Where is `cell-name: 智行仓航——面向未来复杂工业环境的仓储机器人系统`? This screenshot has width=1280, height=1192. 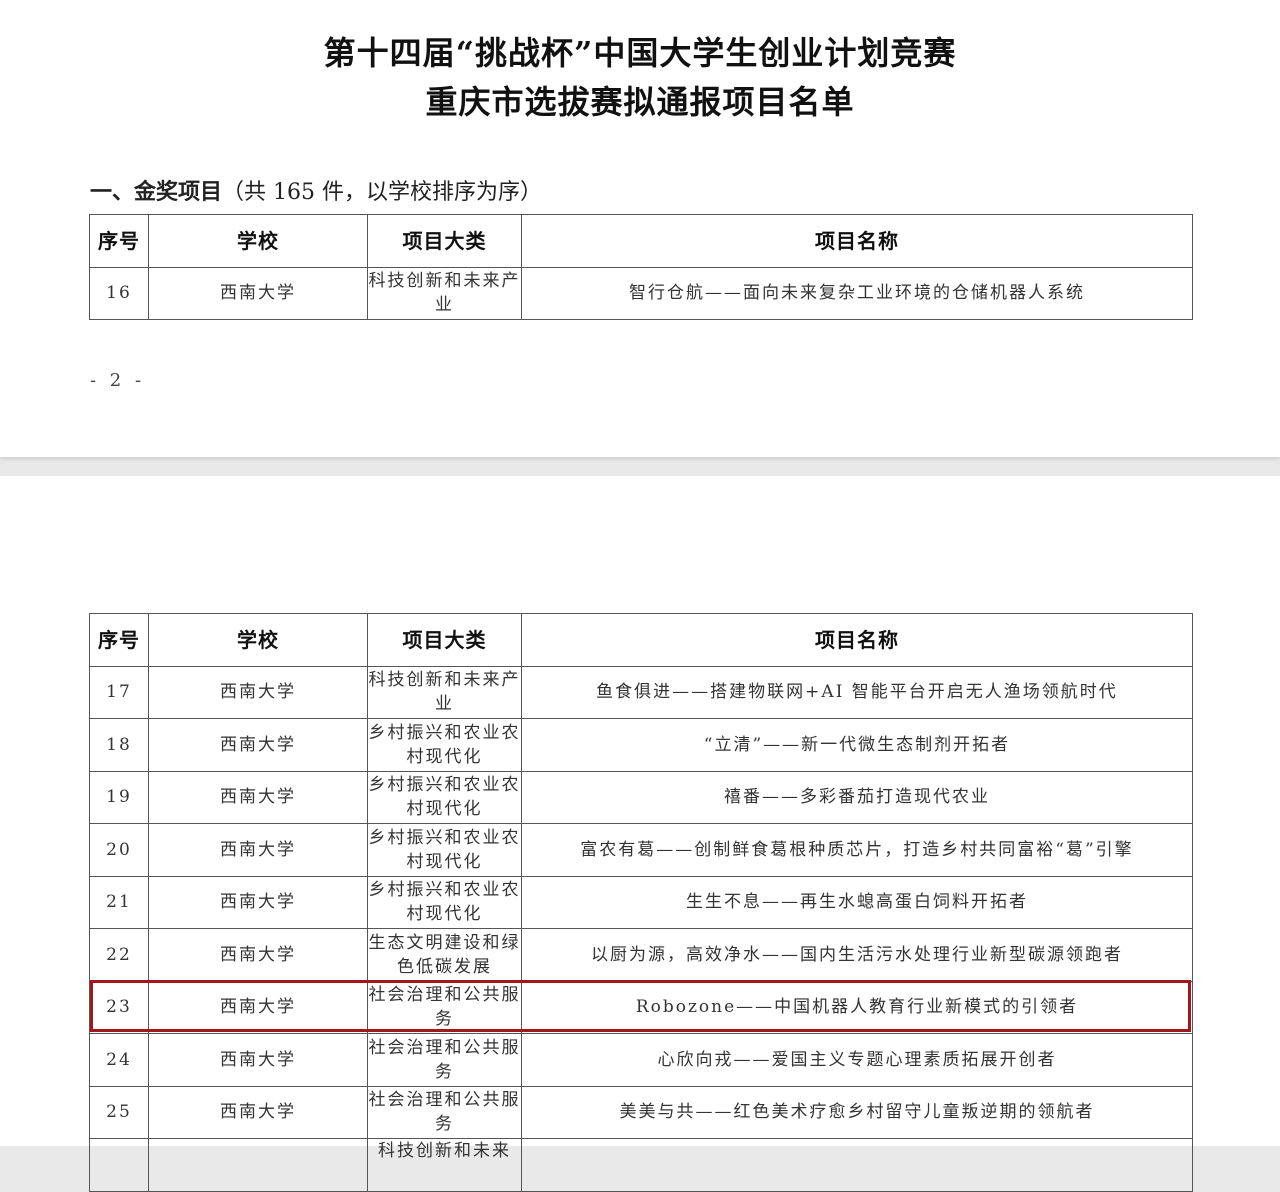
cell-name: 智行仓航——面向未来复杂工业环境的仓储机器人系统 is located at coordinates (857, 293).